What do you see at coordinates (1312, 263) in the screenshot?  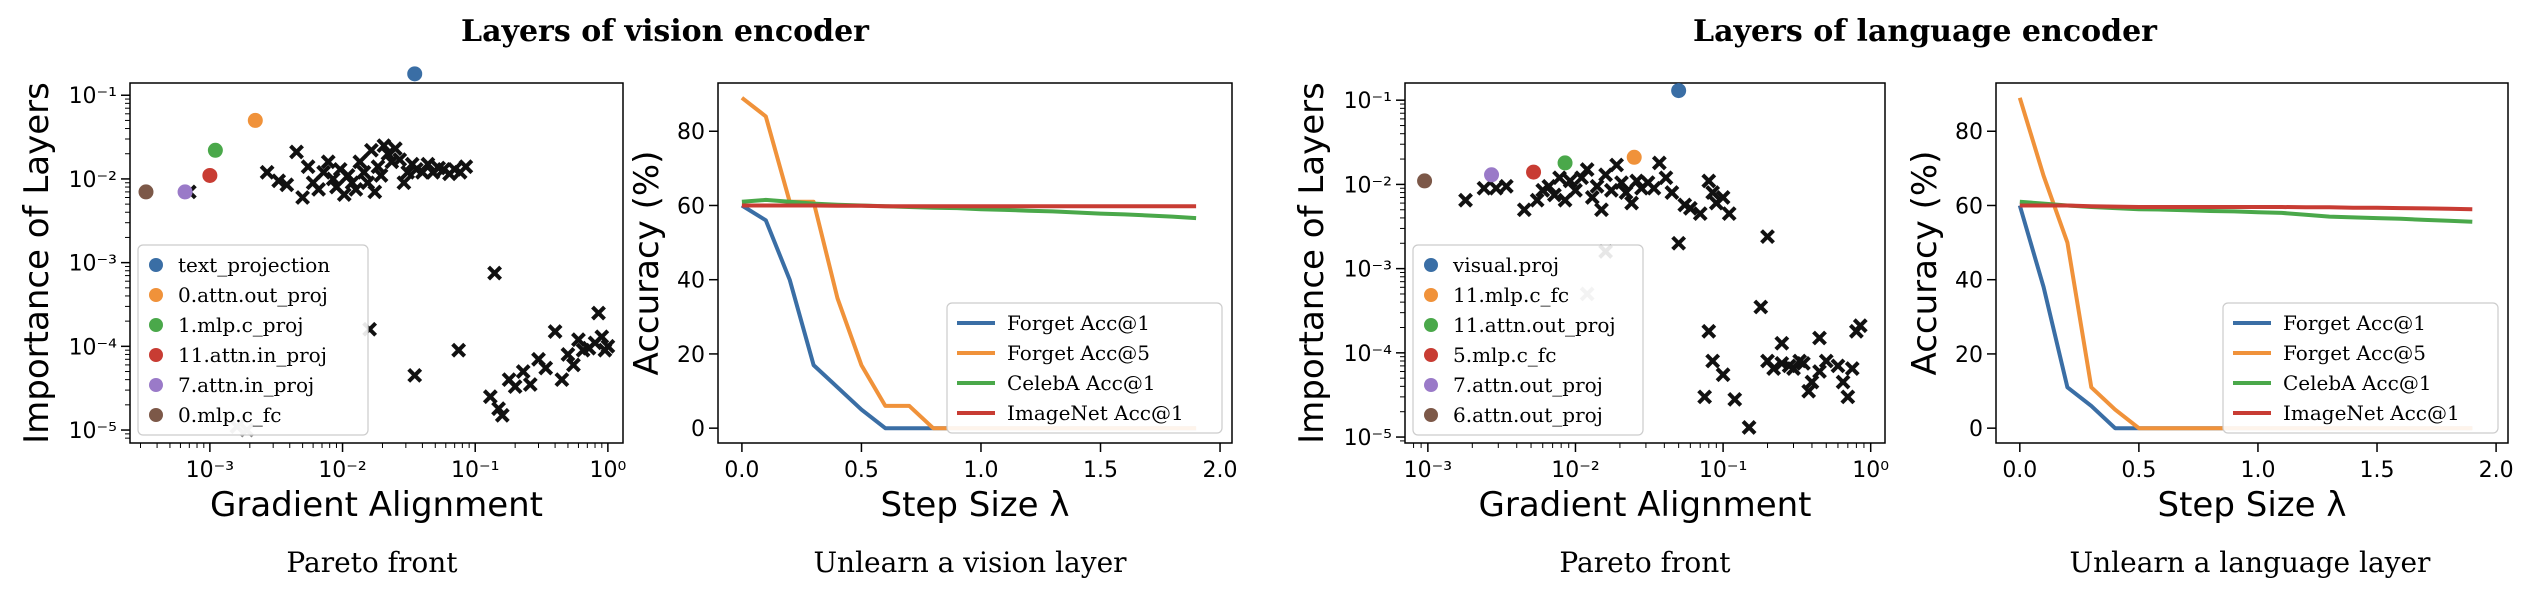 I see `y-axis-label: Importance of Layers` at bounding box center [1312, 263].